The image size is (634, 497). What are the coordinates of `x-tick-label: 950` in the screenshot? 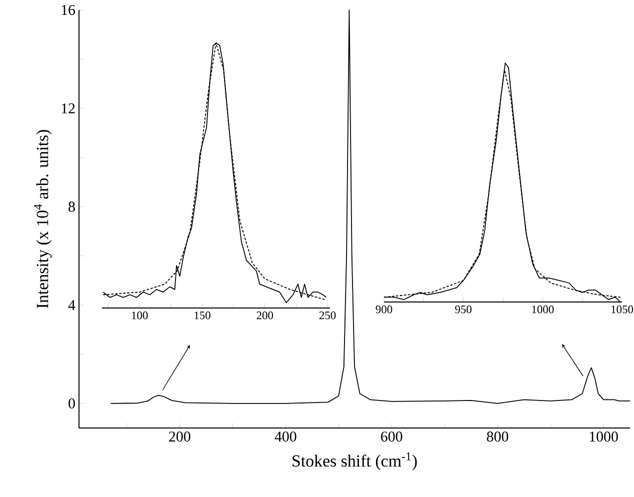 It's located at (463, 310).